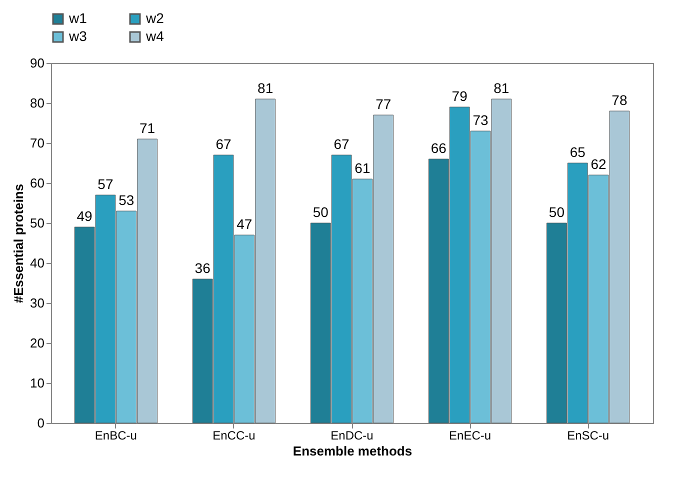 The height and width of the screenshot is (495, 690). What do you see at coordinates (37, 343) in the screenshot?
I see `y-tick-label: 20` at bounding box center [37, 343].